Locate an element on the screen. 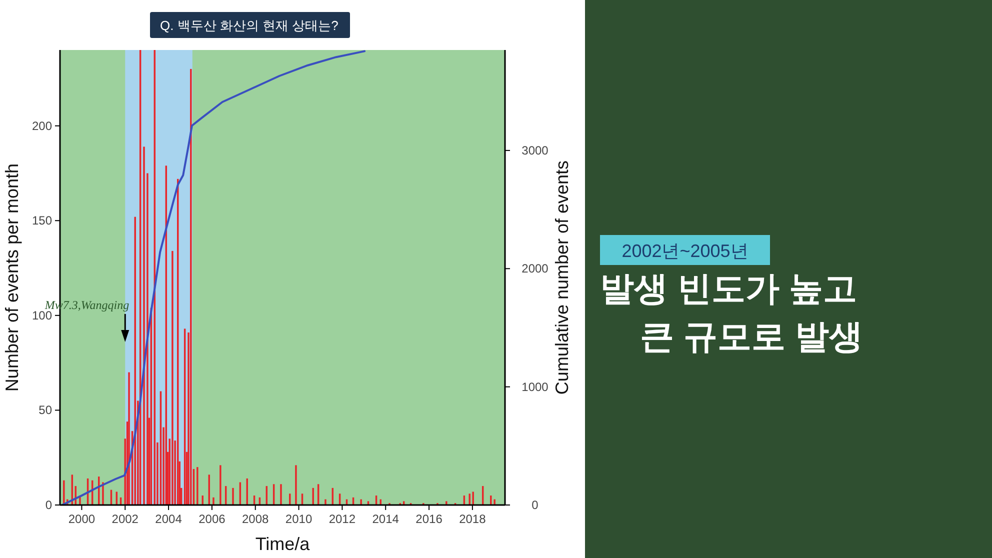 This screenshot has height=558, width=992. y-tick-label: 150 is located at coordinates (42, 221).